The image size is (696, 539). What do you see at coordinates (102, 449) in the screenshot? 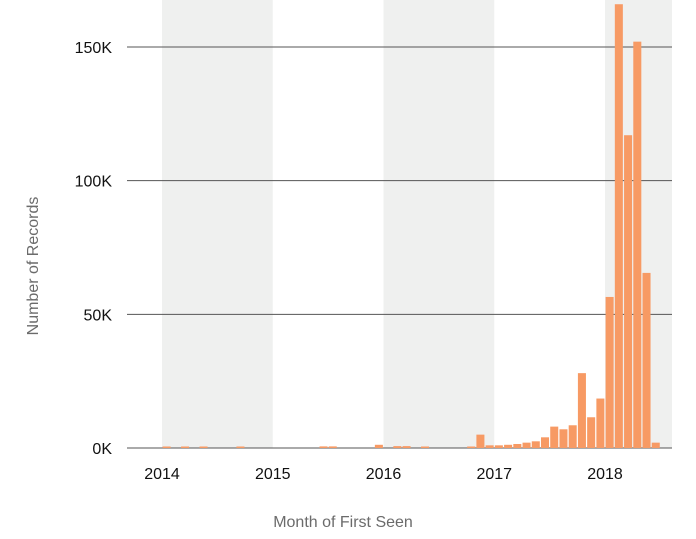
I see `y-tick-label: 0K` at bounding box center [102, 449].